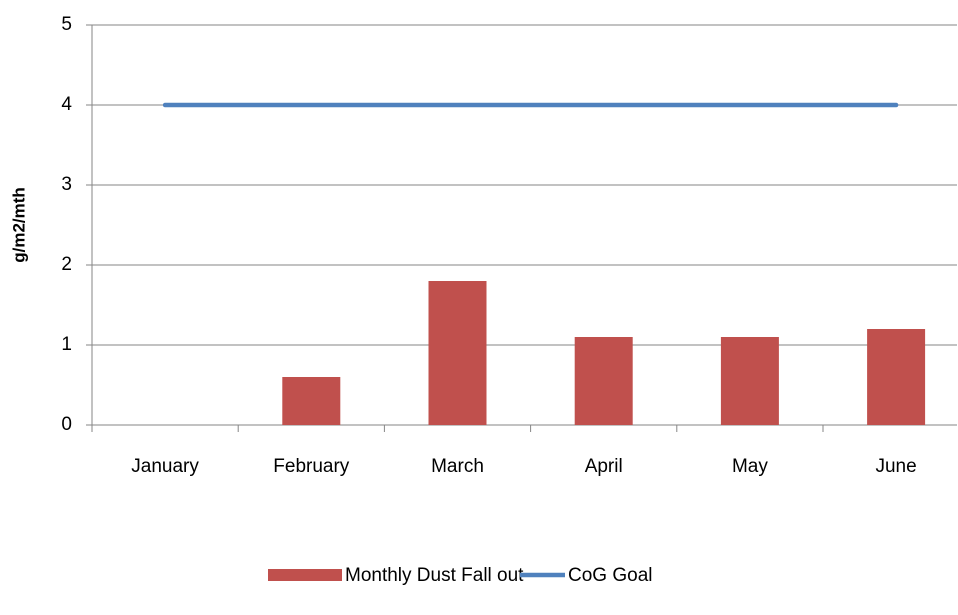  What do you see at coordinates (895, 466) in the screenshot?
I see `x-tick-label: June` at bounding box center [895, 466].